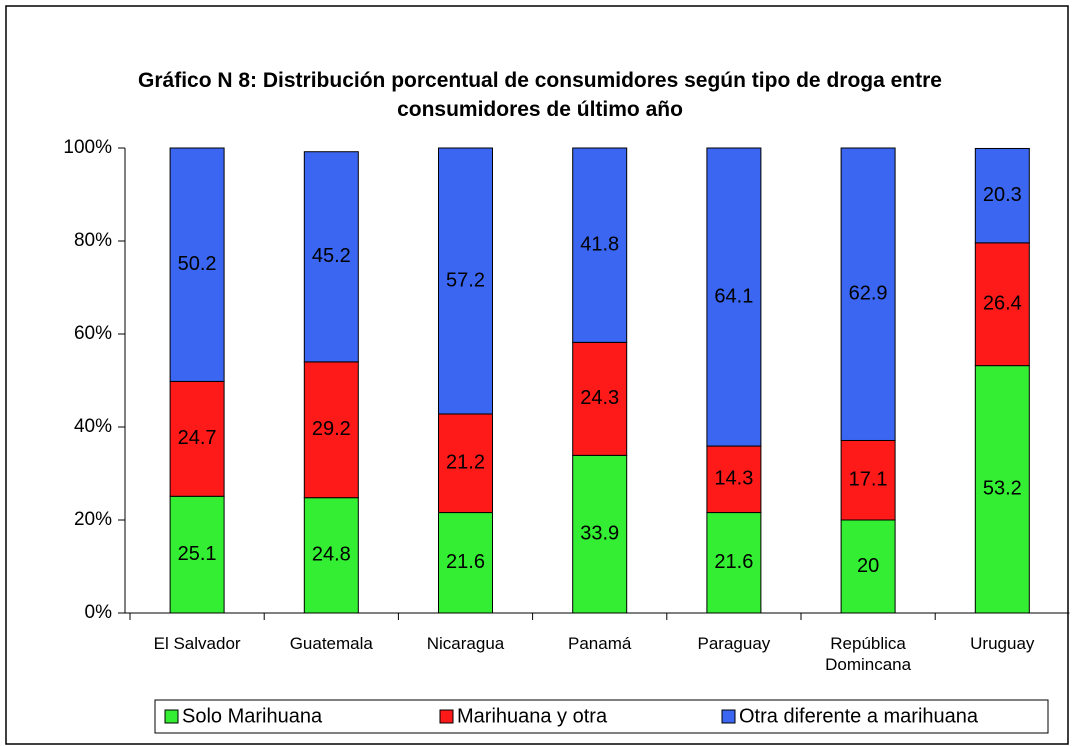  Describe the element at coordinates (93, 333) in the screenshot. I see `y-tick-label: 60%` at that location.